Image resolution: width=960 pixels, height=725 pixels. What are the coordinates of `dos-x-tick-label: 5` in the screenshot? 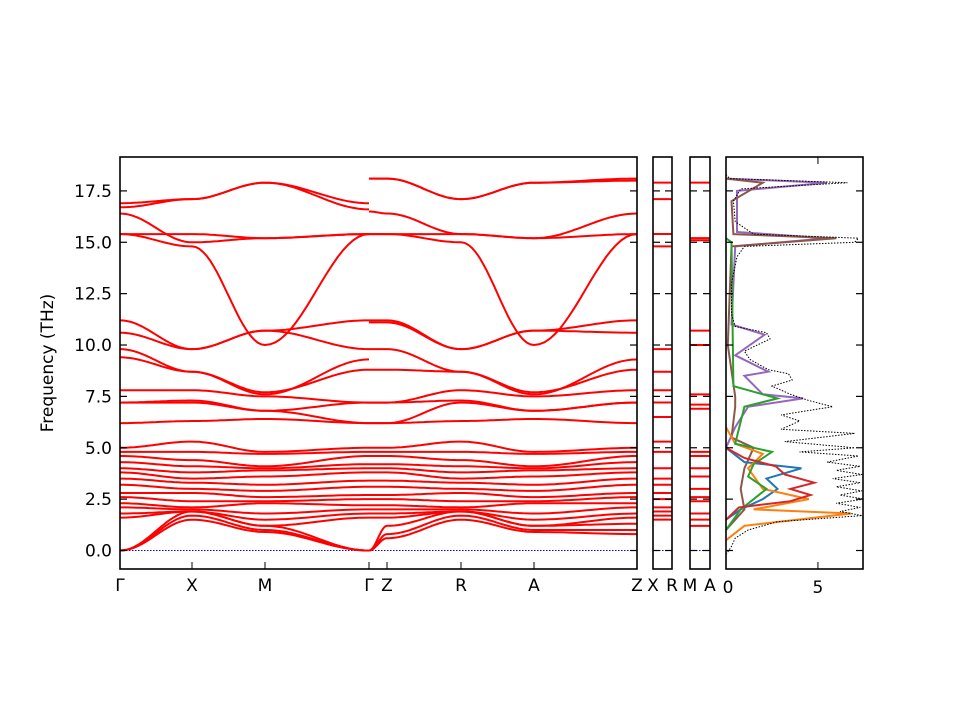 It's located at (818, 588).